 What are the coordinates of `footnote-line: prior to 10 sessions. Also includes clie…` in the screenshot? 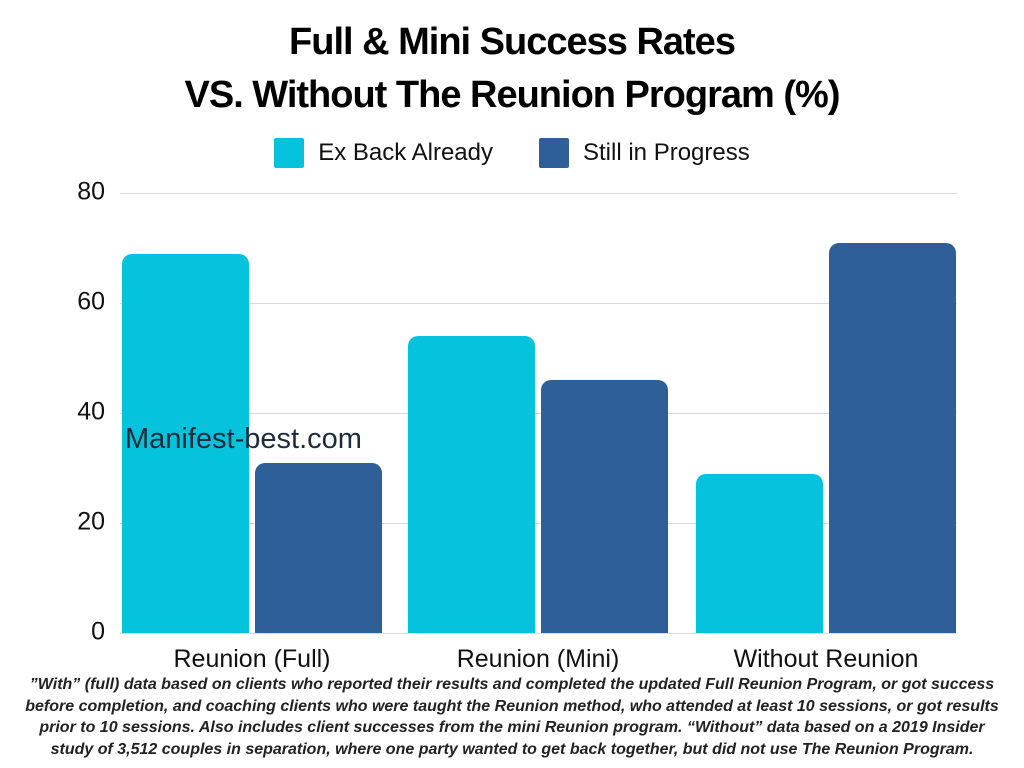 It's located at (512, 727).